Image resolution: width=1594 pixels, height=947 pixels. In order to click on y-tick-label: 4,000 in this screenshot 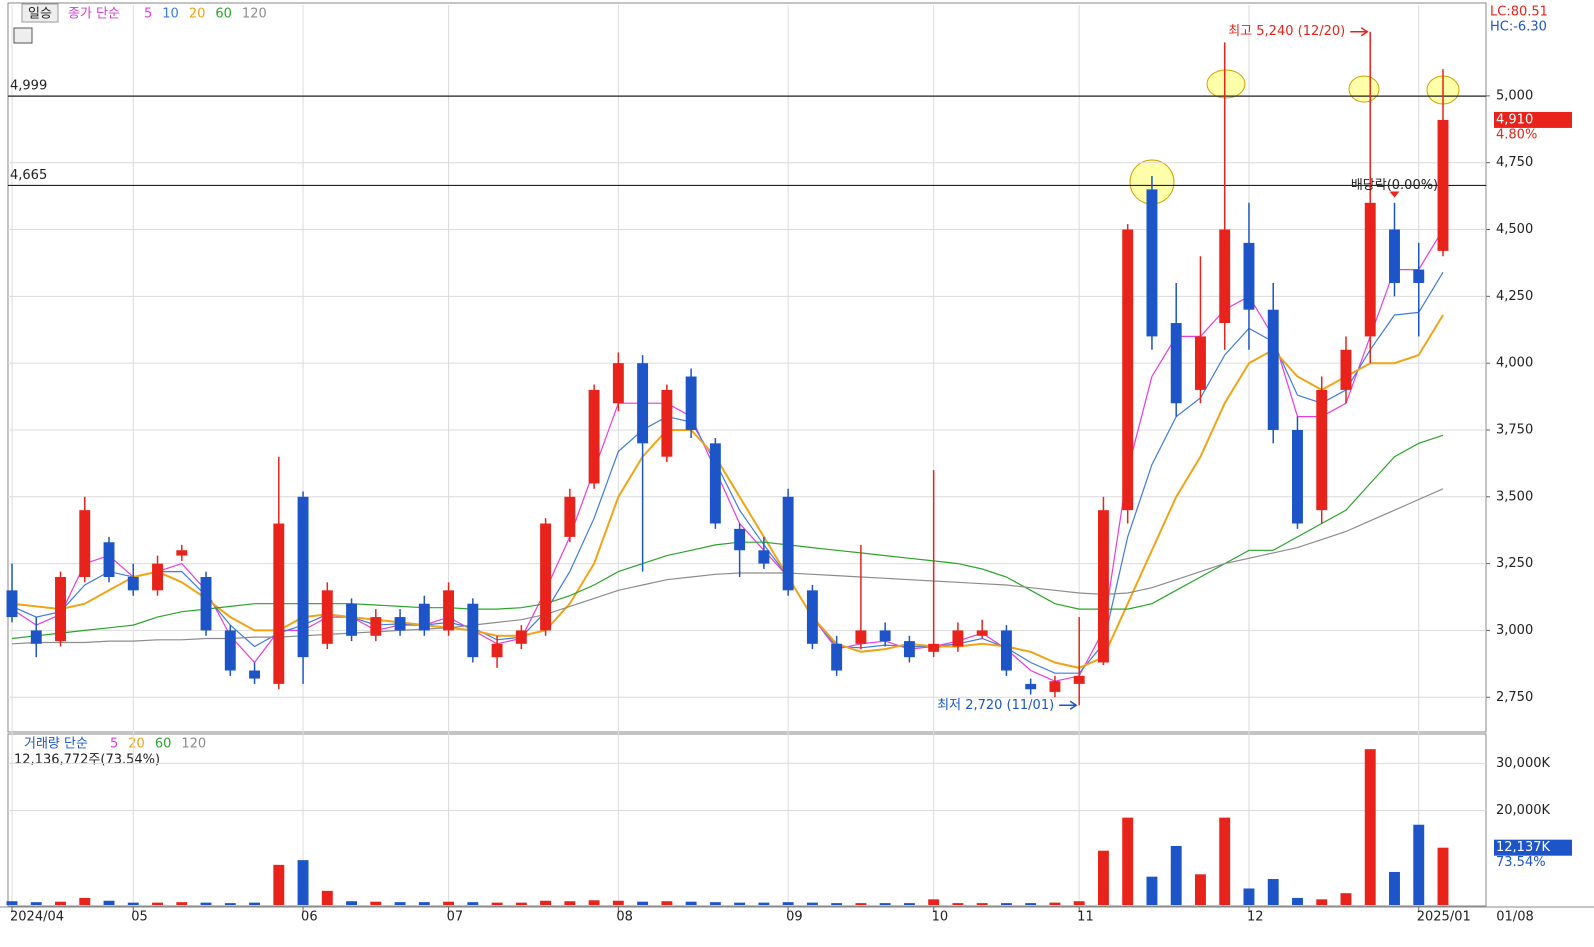, I will do `click(1514, 363)`.